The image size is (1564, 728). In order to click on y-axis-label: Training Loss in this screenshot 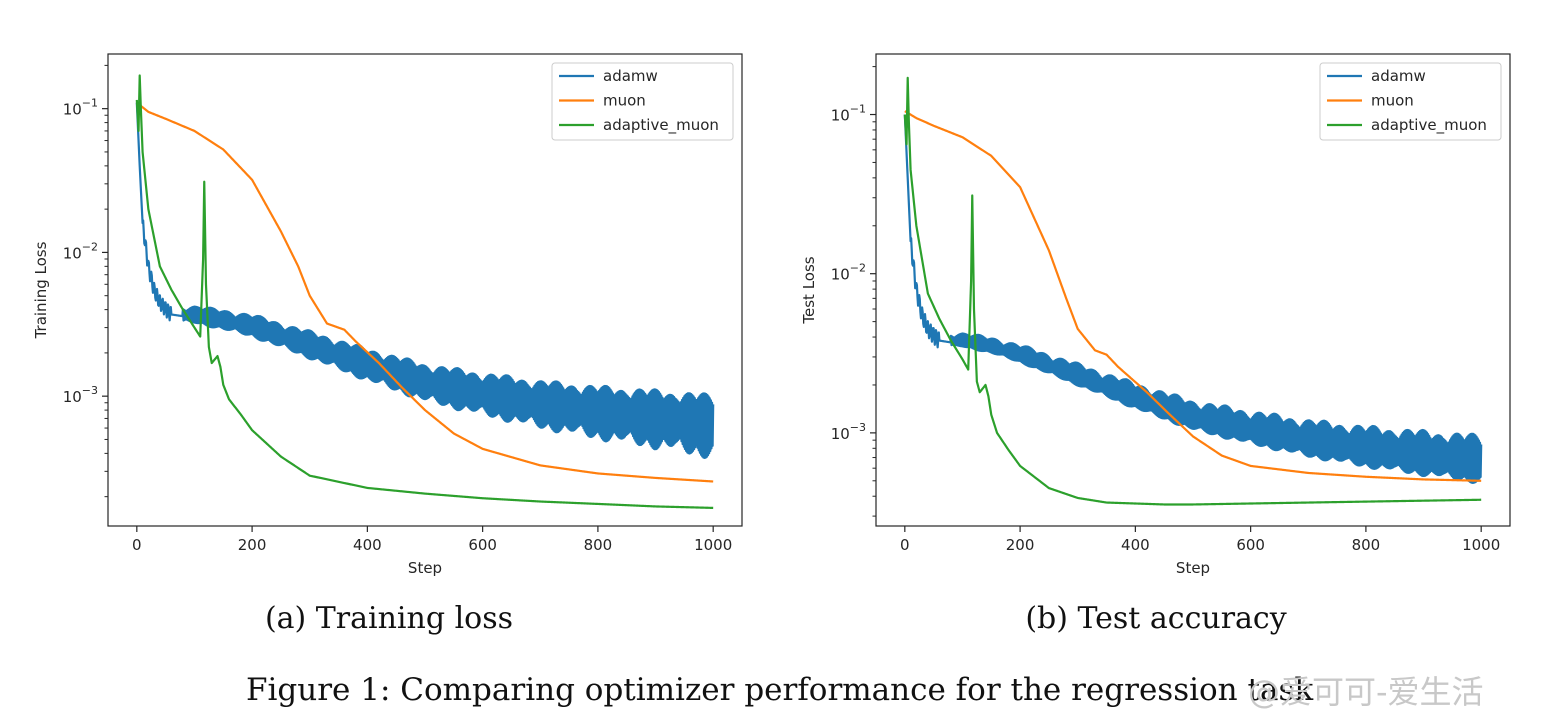, I will do `click(41, 290)`.